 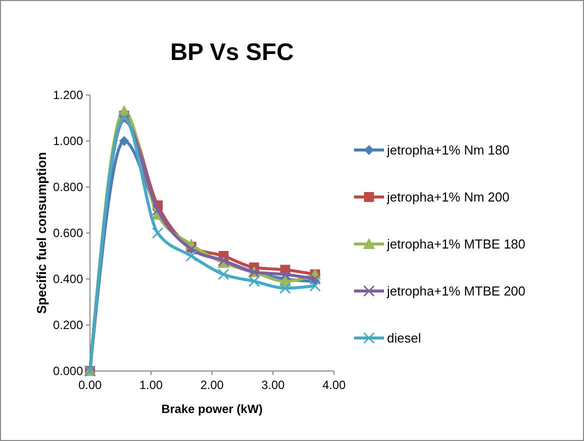 I want to click on legend-label: jetropha+1% MTBE 180, so click(x=456, y=244).